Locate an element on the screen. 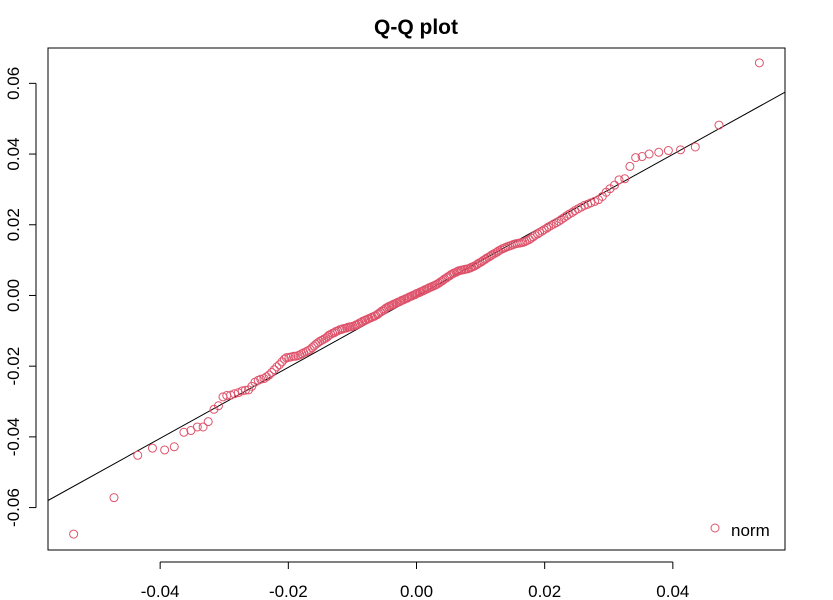  y-tick-label: 0.00 is located at coordinates (13, 295).